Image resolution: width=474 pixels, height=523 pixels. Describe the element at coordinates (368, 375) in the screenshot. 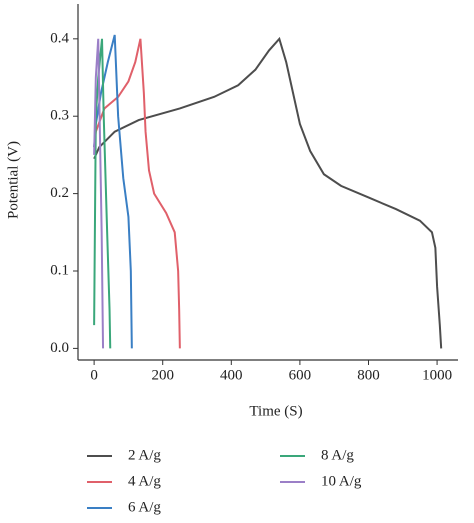

I see `x-tick-label: 800` at that location.